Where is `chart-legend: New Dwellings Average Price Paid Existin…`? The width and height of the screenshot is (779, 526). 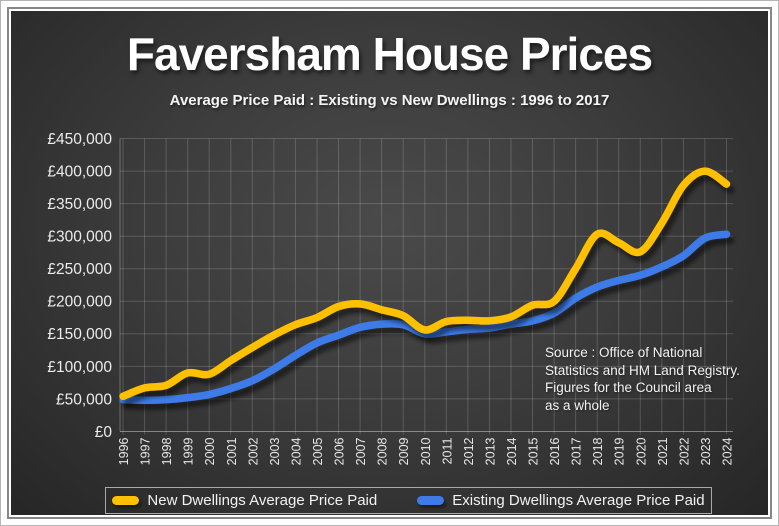
chart-legend: New Dwellings Average Price Paid Existin… is located at coordinates (408, 500).